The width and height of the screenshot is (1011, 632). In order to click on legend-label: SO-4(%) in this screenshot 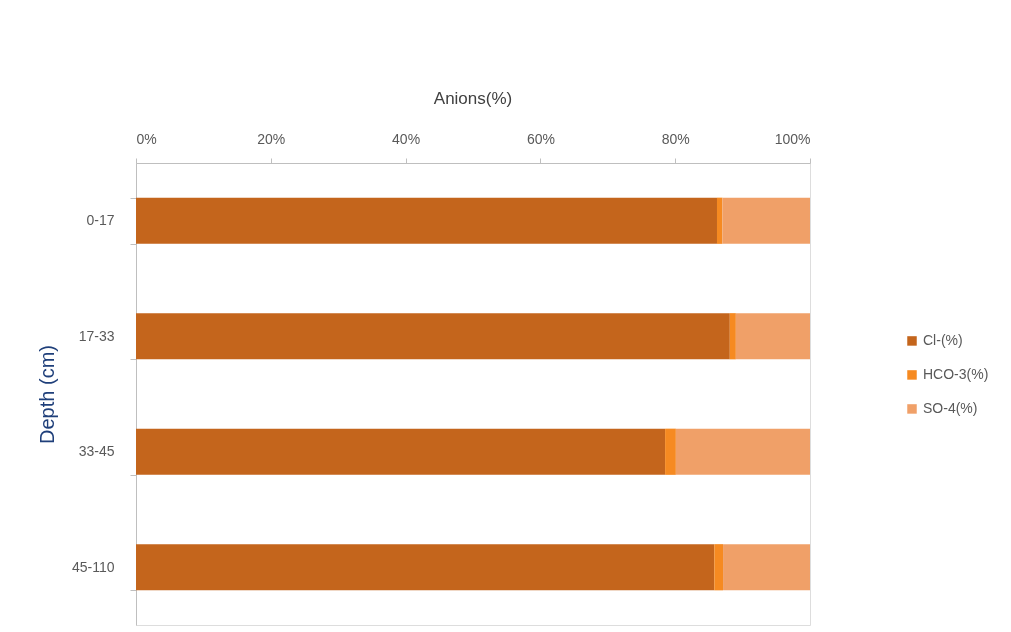, I will do `click(950, 407)`.